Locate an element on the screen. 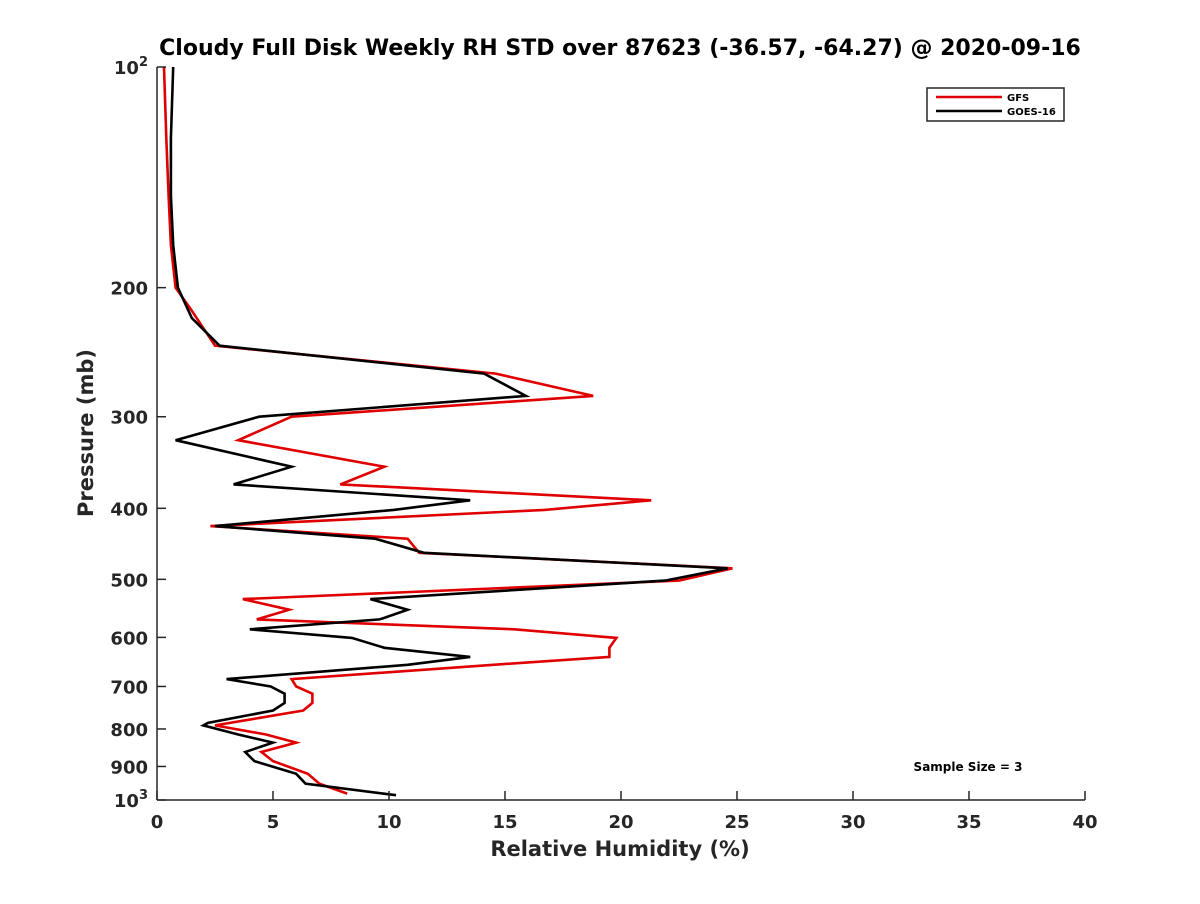 The image size is (1200, 904). y-axis-label: Pressure (mb) is located at coordinates (86, 433).